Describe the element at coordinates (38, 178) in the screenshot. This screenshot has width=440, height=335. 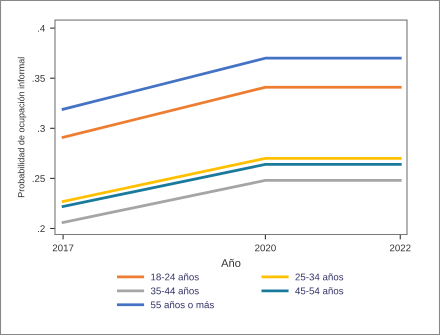
I see `y-tick-label: .25` at that location.